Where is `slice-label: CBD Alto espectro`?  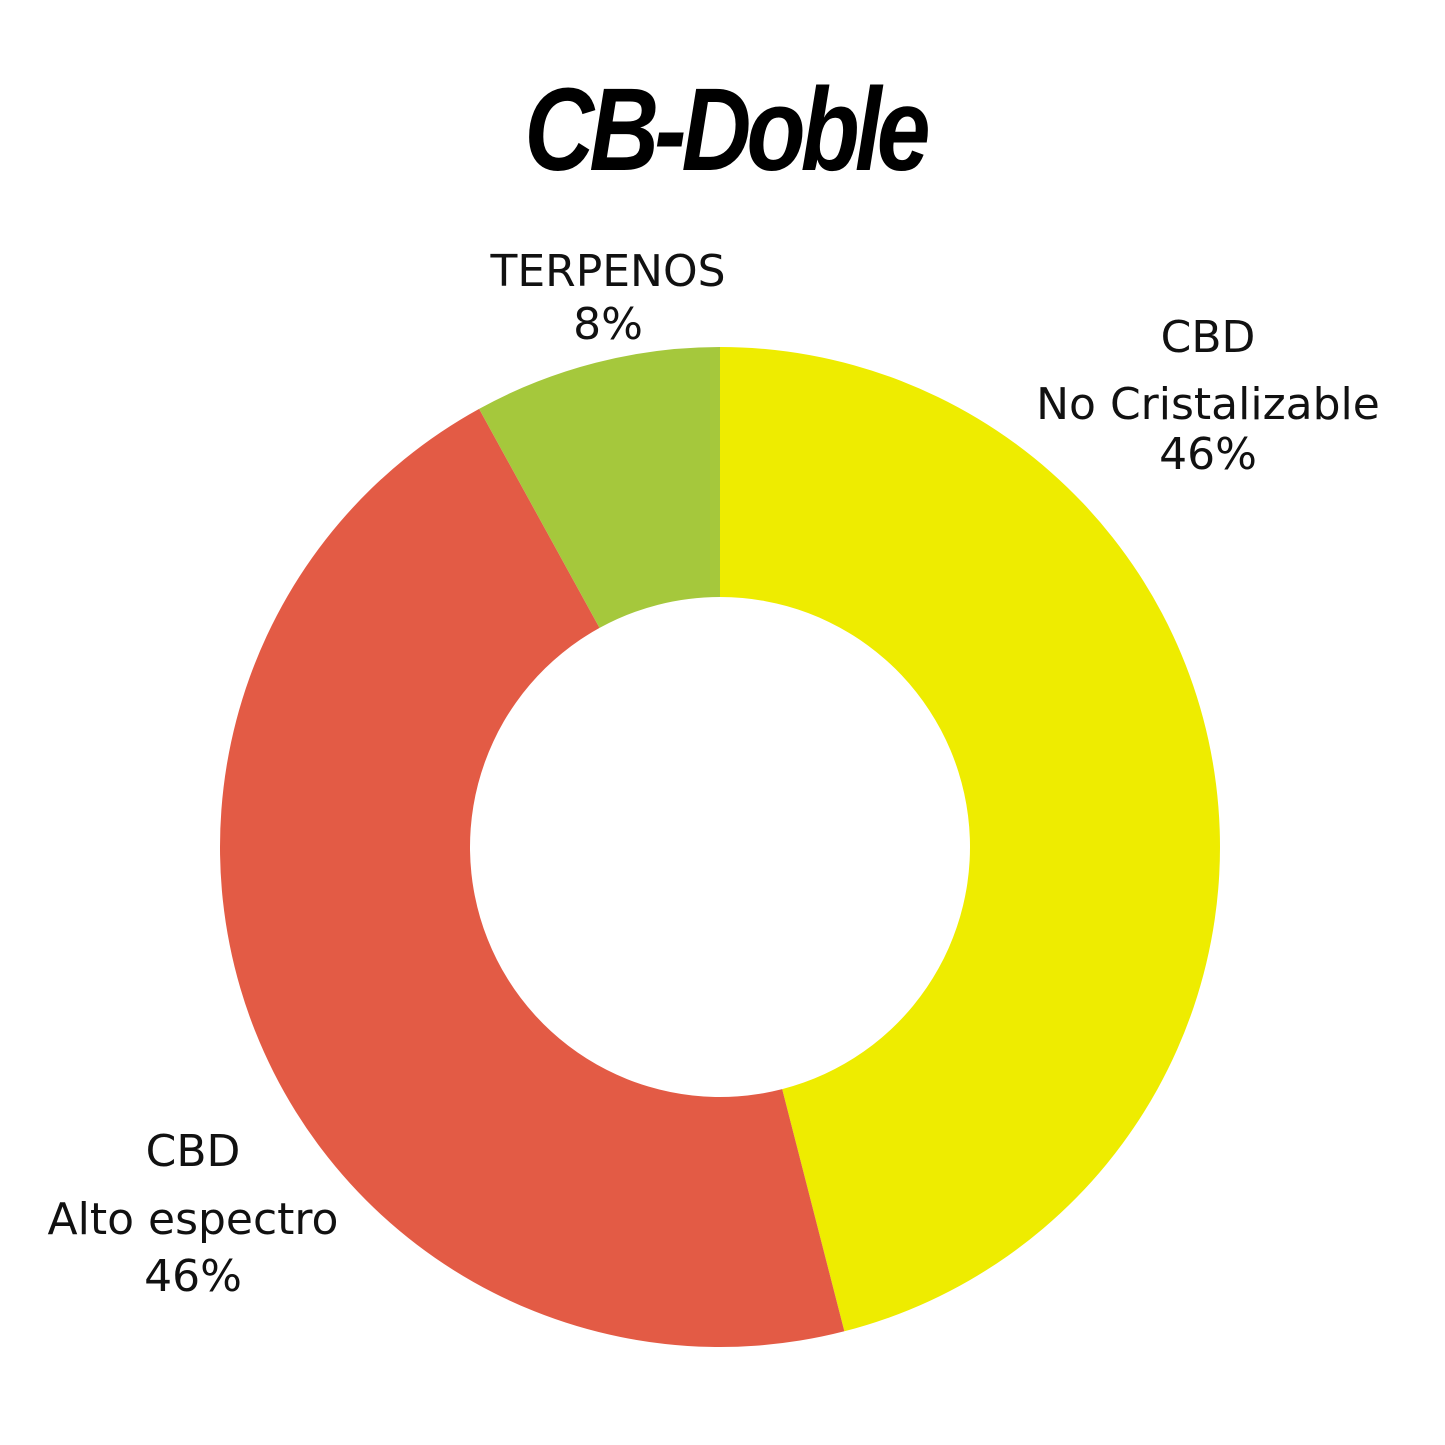 slice-label: CBD Alto espectro is located at coordinates (193, 1185).